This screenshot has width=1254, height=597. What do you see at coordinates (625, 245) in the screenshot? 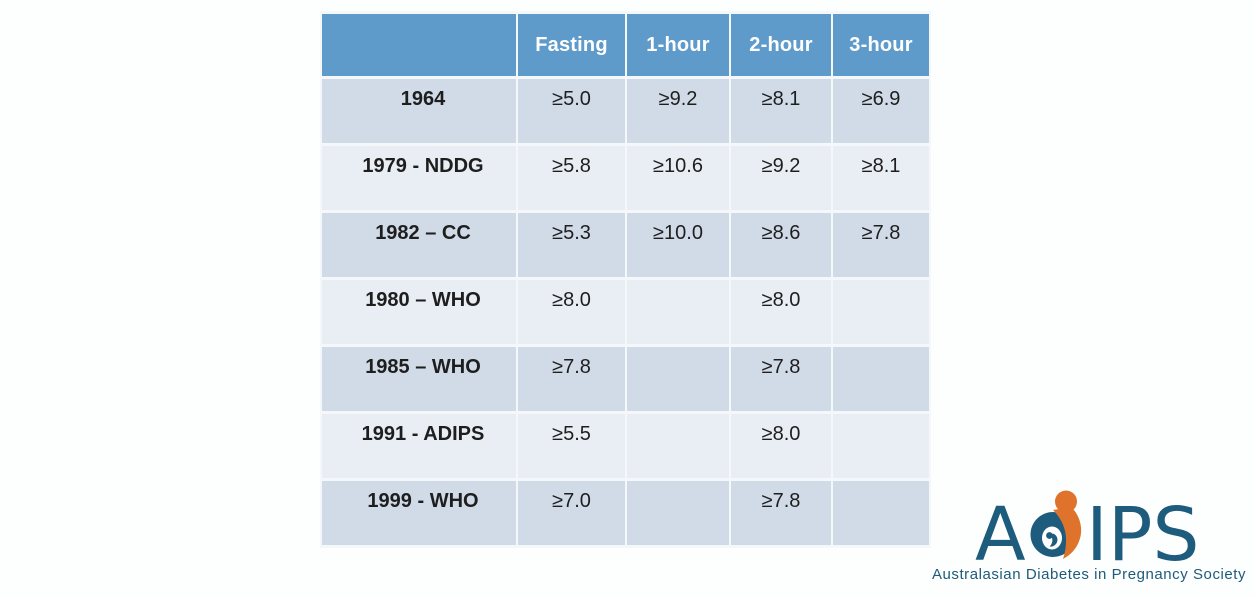
I see `table-row-1982-cc: 1982 – CC ≥5.3 ≥10.0 ≥8.6 ≥7.8` at bounding box center [625, 245].